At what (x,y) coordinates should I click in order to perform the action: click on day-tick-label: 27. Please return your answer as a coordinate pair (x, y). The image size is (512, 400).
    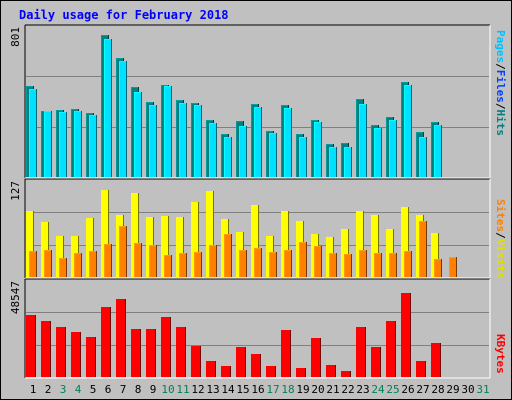
    Looking at the image, I should click on (422, 389).